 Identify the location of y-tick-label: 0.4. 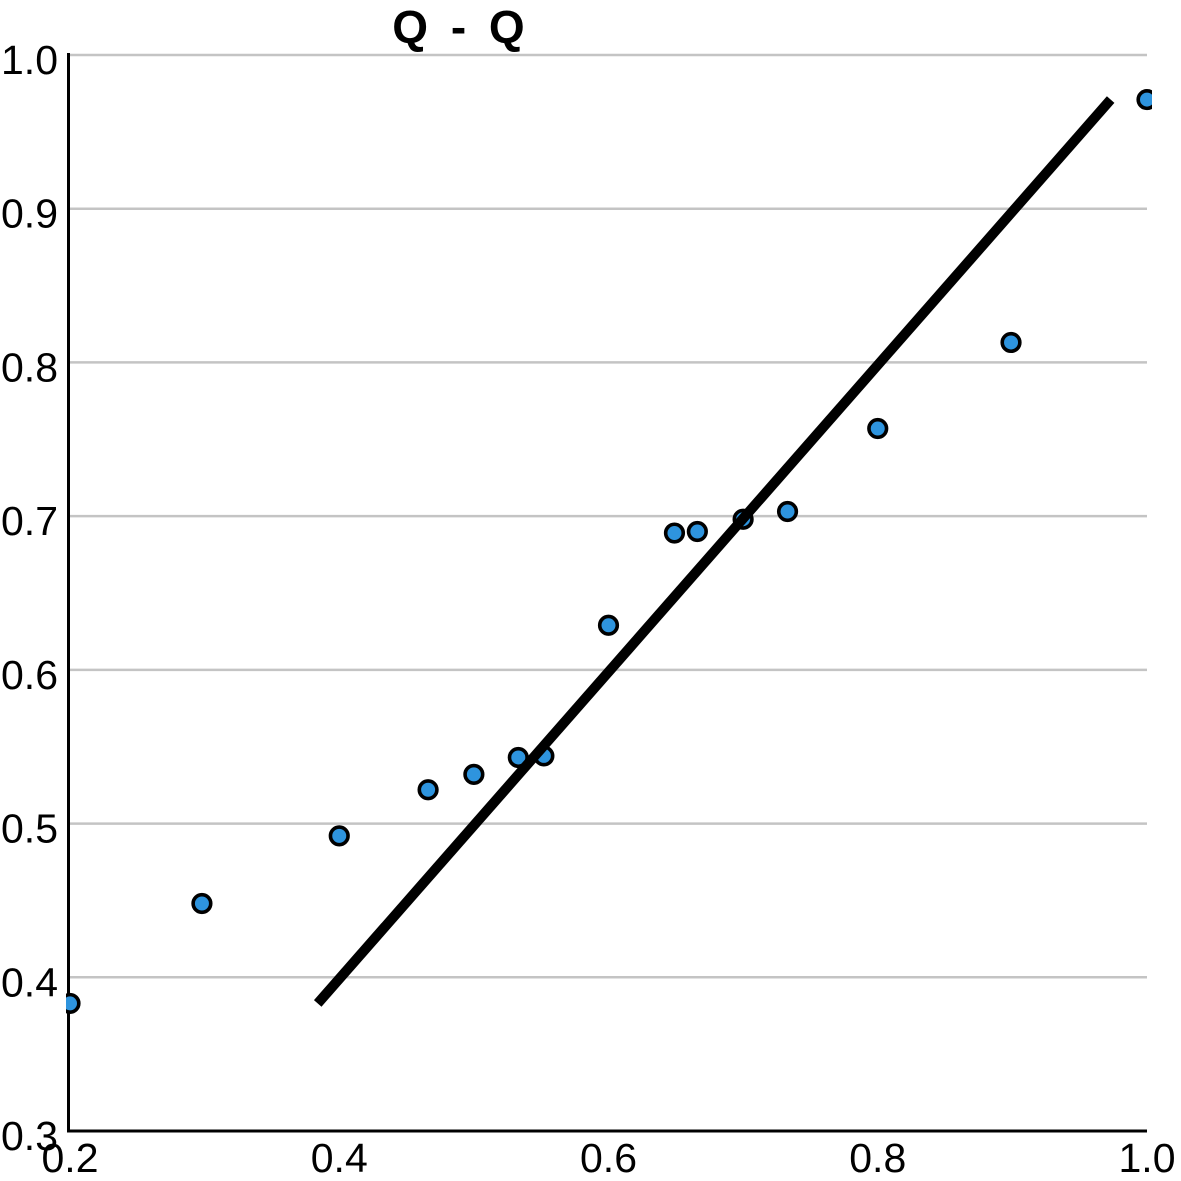
(29, 982).